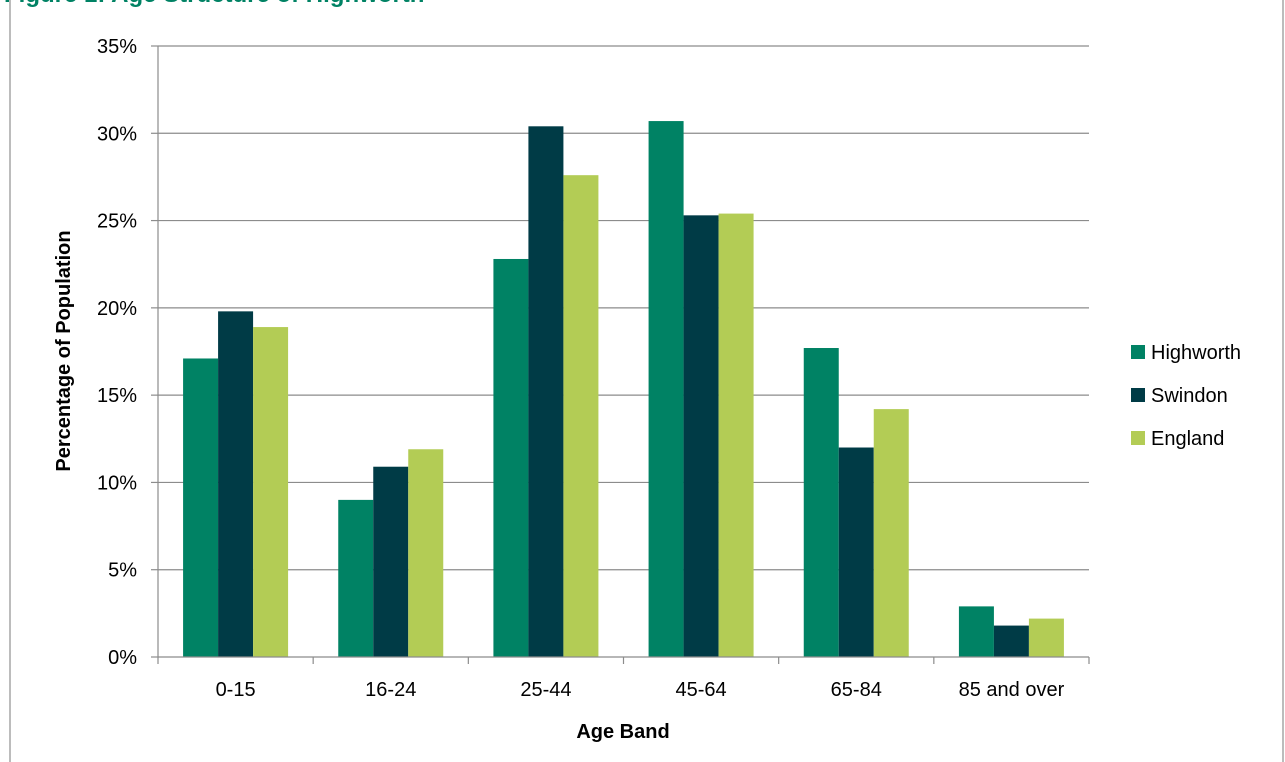  I want to click on y-tick-label: 0%, so click(122, 658).